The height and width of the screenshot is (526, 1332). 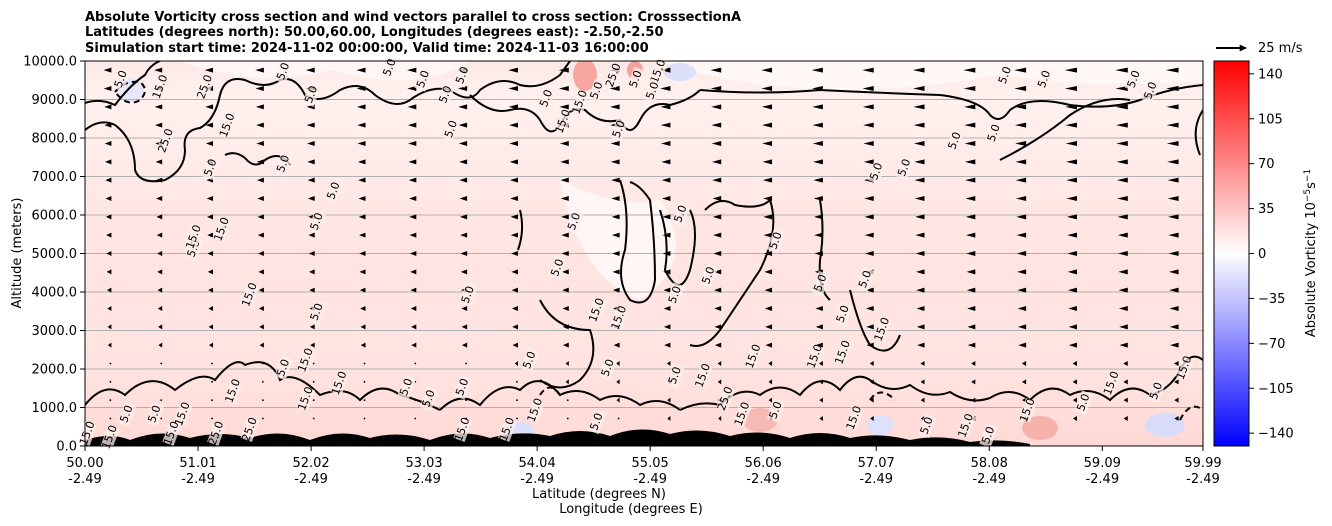 I want to click on y-tick-label: 7000.0, so click(x=55, y=177).